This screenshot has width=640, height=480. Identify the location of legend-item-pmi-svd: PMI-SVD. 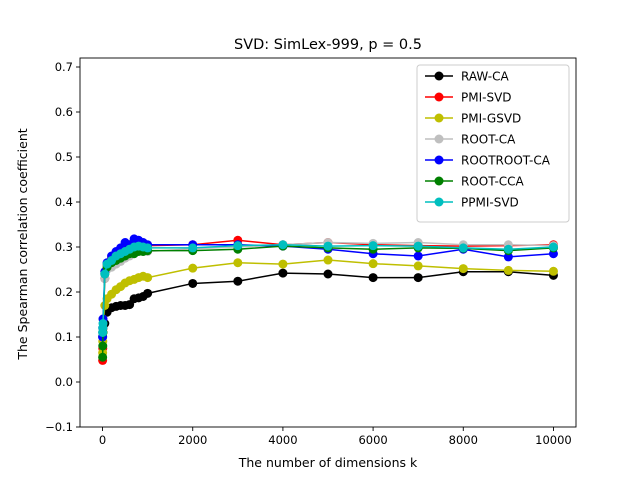
(468, 98).